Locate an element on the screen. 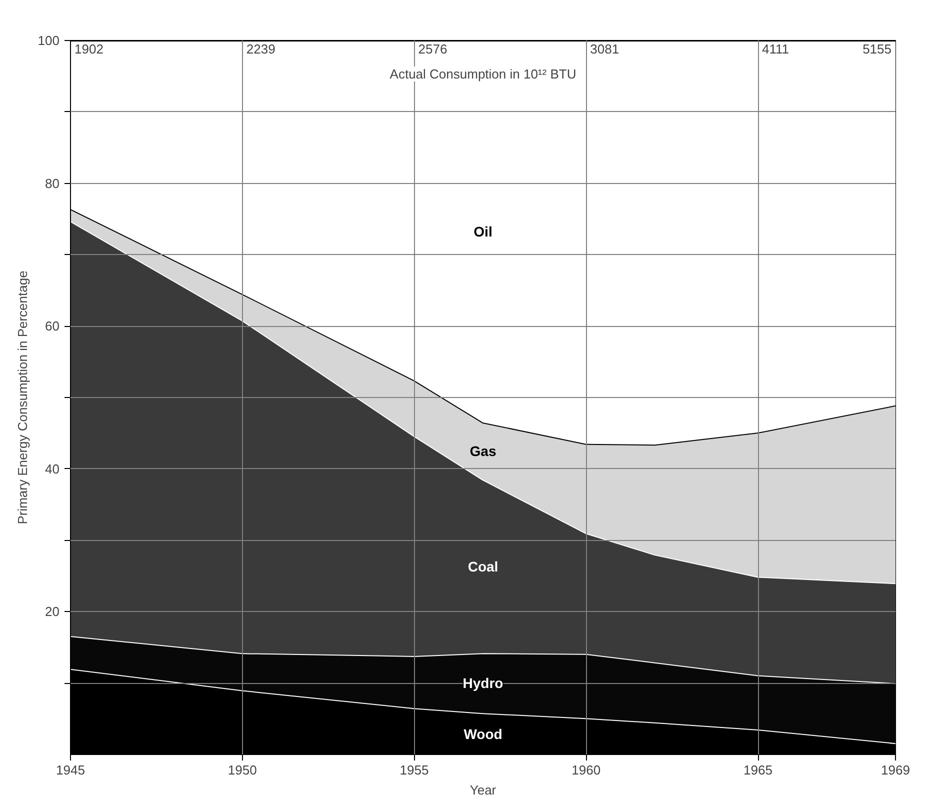  annotation: 1902 is located at coordinates (89, 49).